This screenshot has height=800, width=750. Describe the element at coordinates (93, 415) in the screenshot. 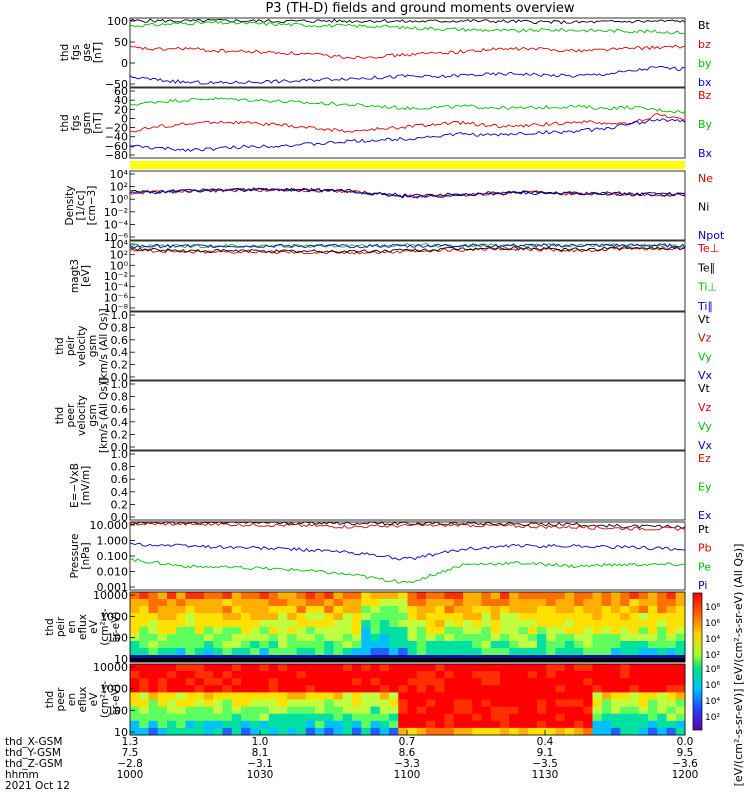

I see `peer_velocity-ylabel: gsm` at that location.